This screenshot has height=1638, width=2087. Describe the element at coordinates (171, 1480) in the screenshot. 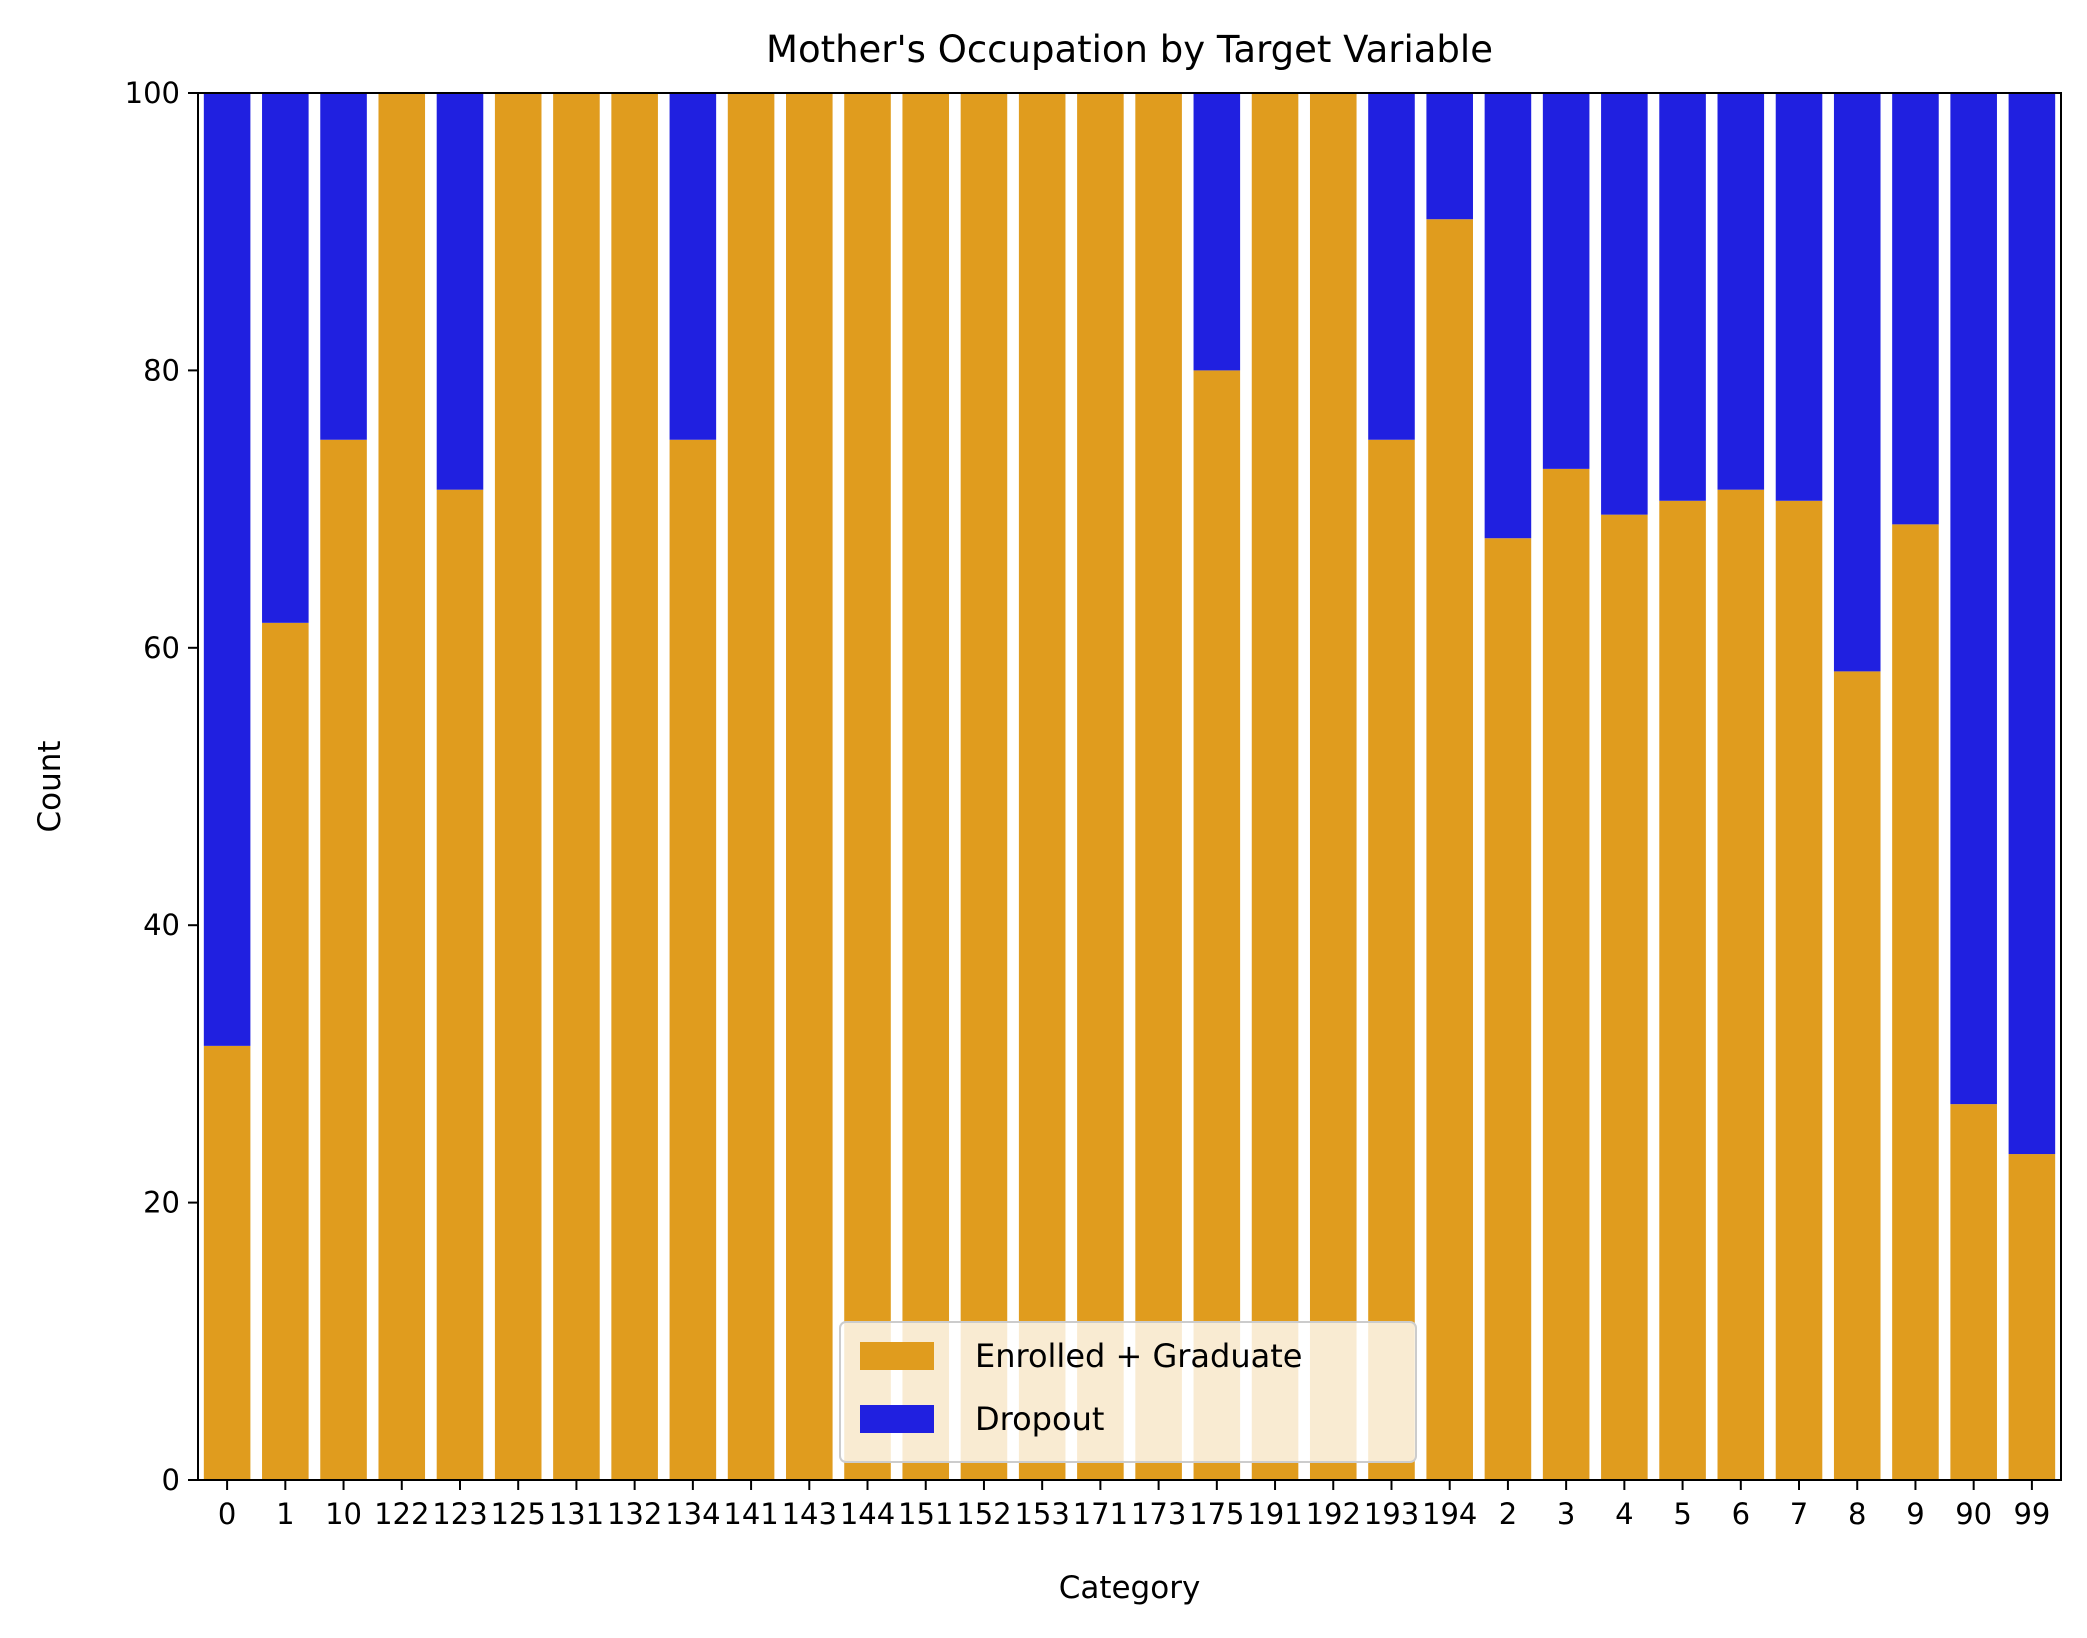

I see `y-tick-label: 0` at that location.